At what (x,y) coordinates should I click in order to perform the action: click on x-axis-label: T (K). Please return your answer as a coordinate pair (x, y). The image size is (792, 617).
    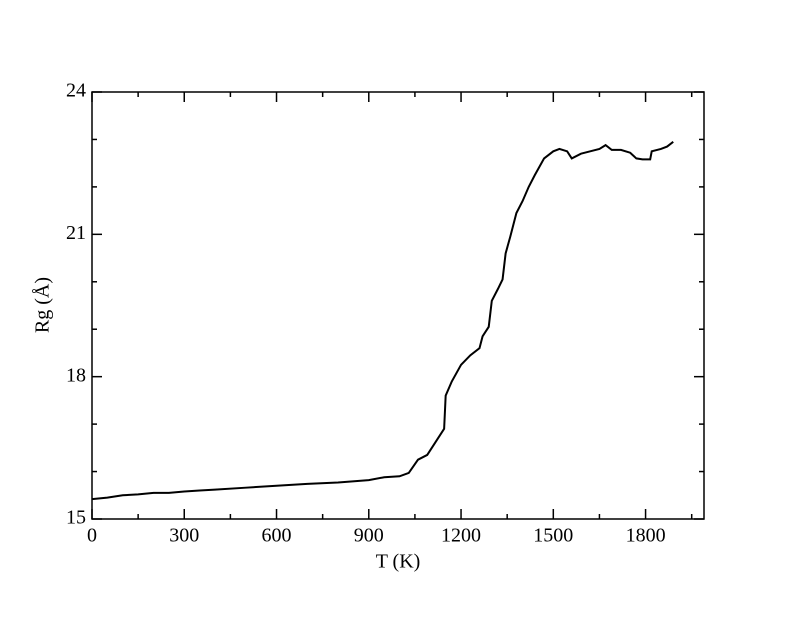
    Looking at the image, I should click on (398, 562).